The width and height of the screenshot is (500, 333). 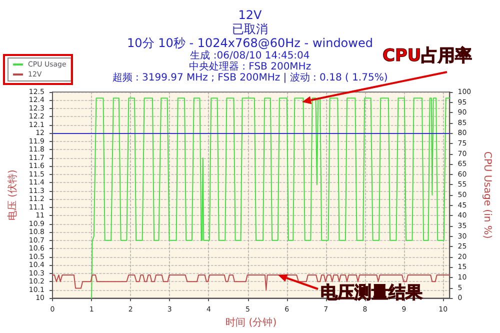 What do you see at coordinates (371, 293) in the screenshot?
I see `annotation: 电压测量结果` at bounding box center [371, 293].